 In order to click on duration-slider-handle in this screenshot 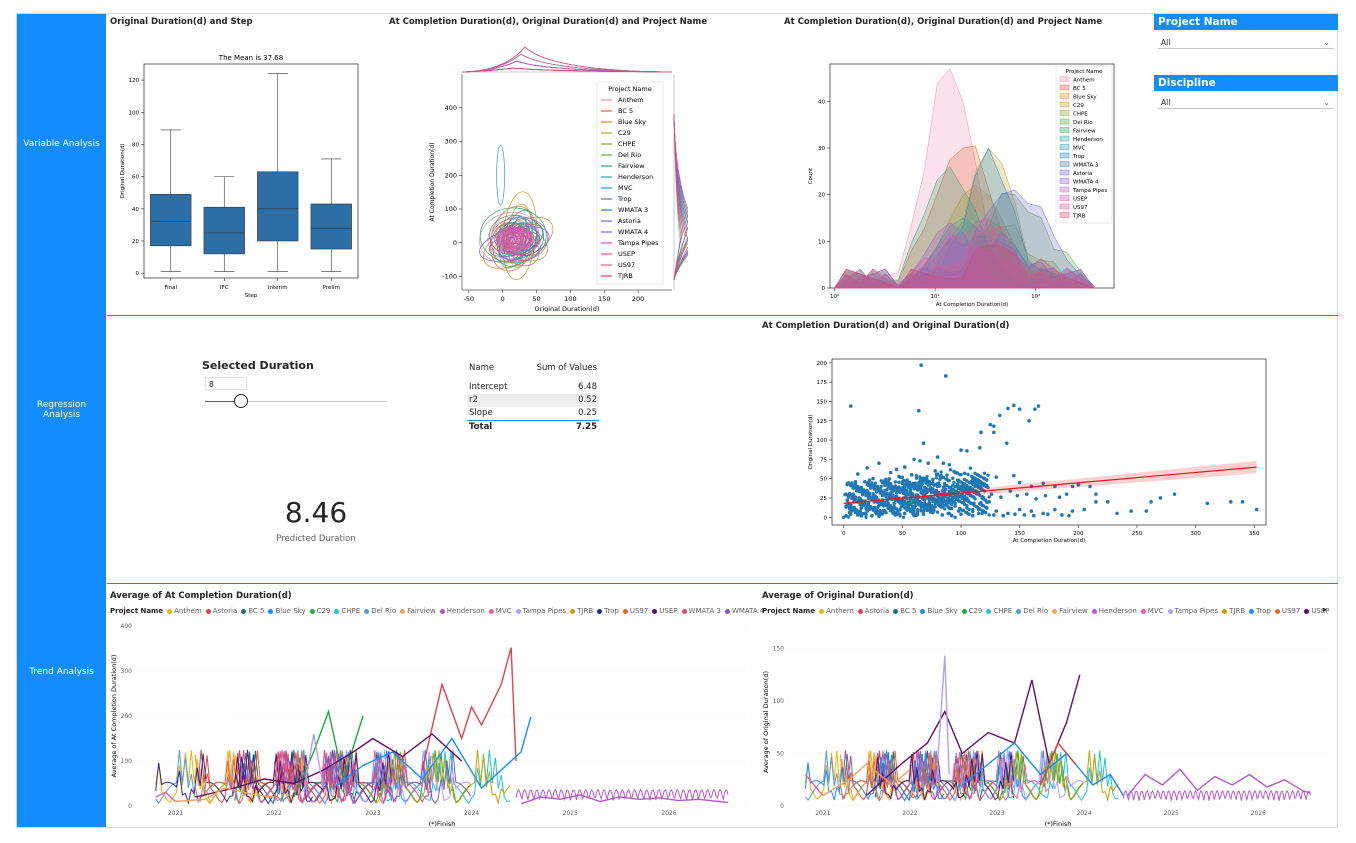, I will do `click(241, 401)`.